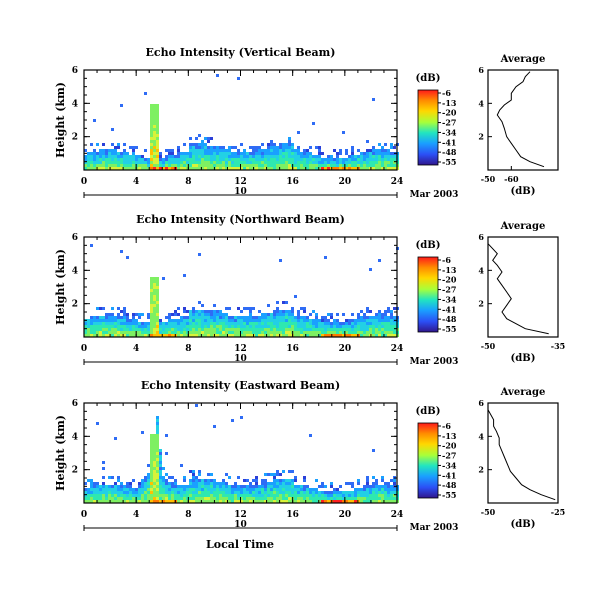 Image resolution: width=615 pixels, height=598 pixels. I want to click on date-day: 10, so click(240, 192).